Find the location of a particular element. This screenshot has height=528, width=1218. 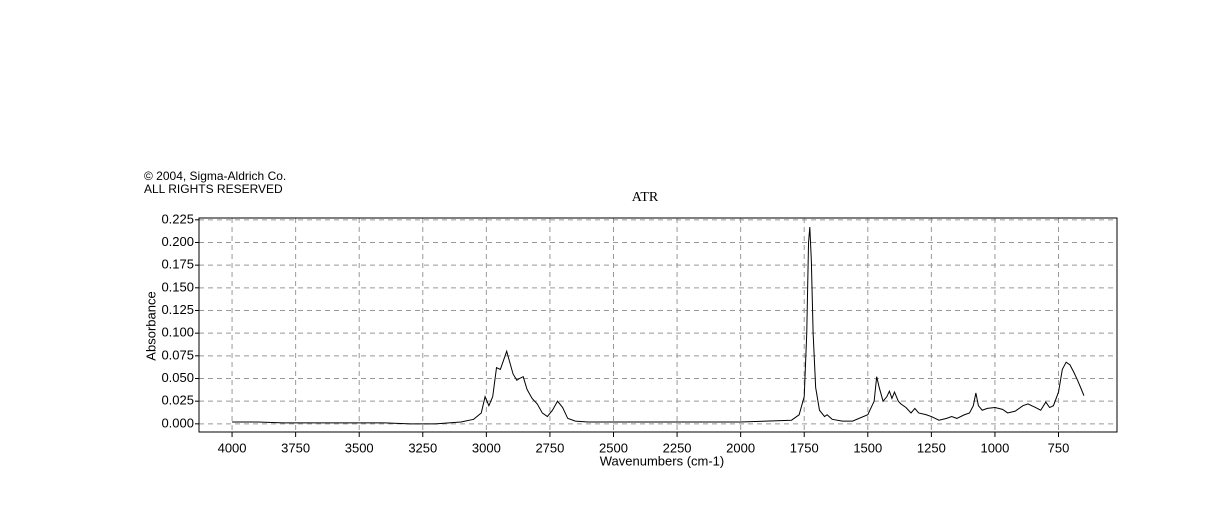

x-axis-label: Wavenumbers (cm-1) is located at coordinates (662, 460).